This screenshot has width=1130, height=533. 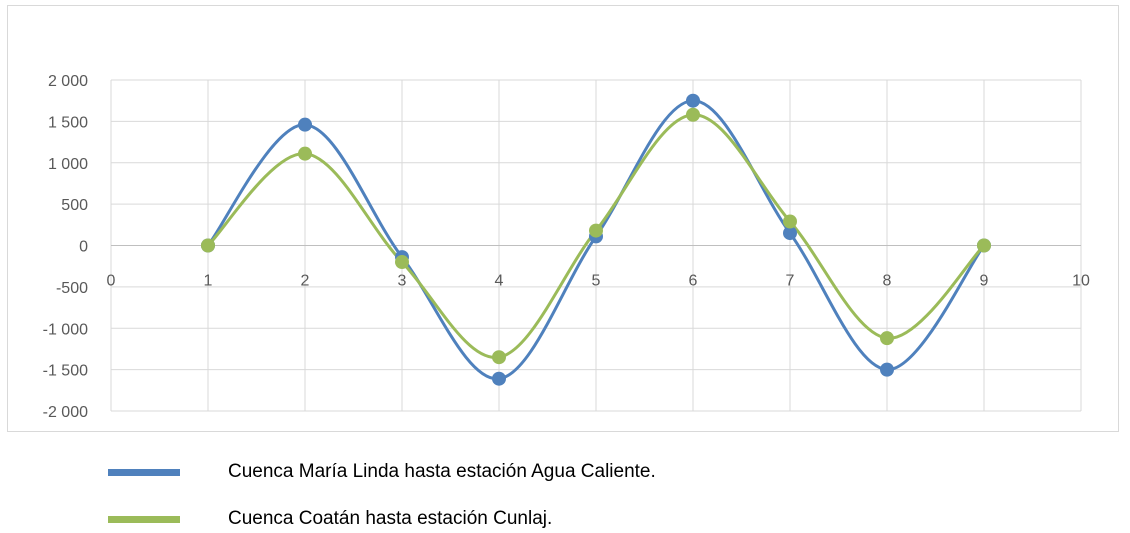 What do you see at coordinates (68, 81) in the screenshot?
I see `y-tick-label: 2 000` at bounding box center [68, 81].